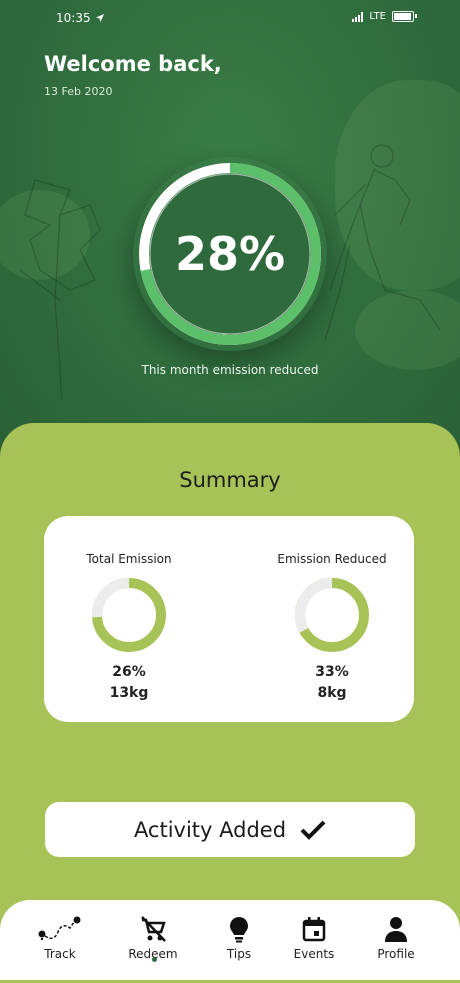  I want to click on emission-progress-ring: 28%, so click(230, 254).